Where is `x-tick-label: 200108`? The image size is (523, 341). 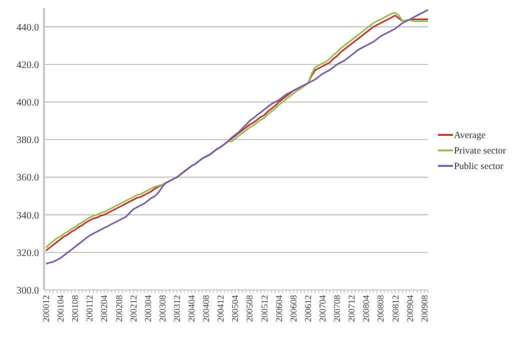
x-tick-label: 200108 is located at coordinates (75, 308).